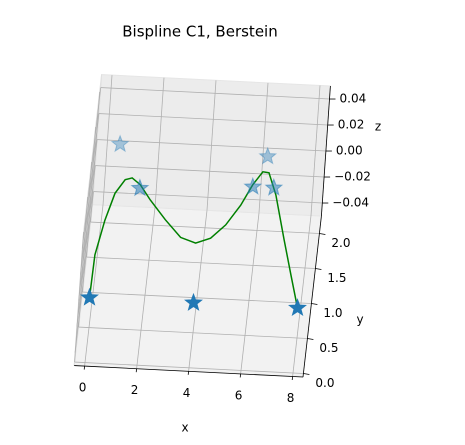 Image resolution: width=465 pixels, height=445 pixels. What do you see at coordinates (340, 243) in the screenshot?
I see `y-tick-label: 2.0` at bounding box center [340, 243].